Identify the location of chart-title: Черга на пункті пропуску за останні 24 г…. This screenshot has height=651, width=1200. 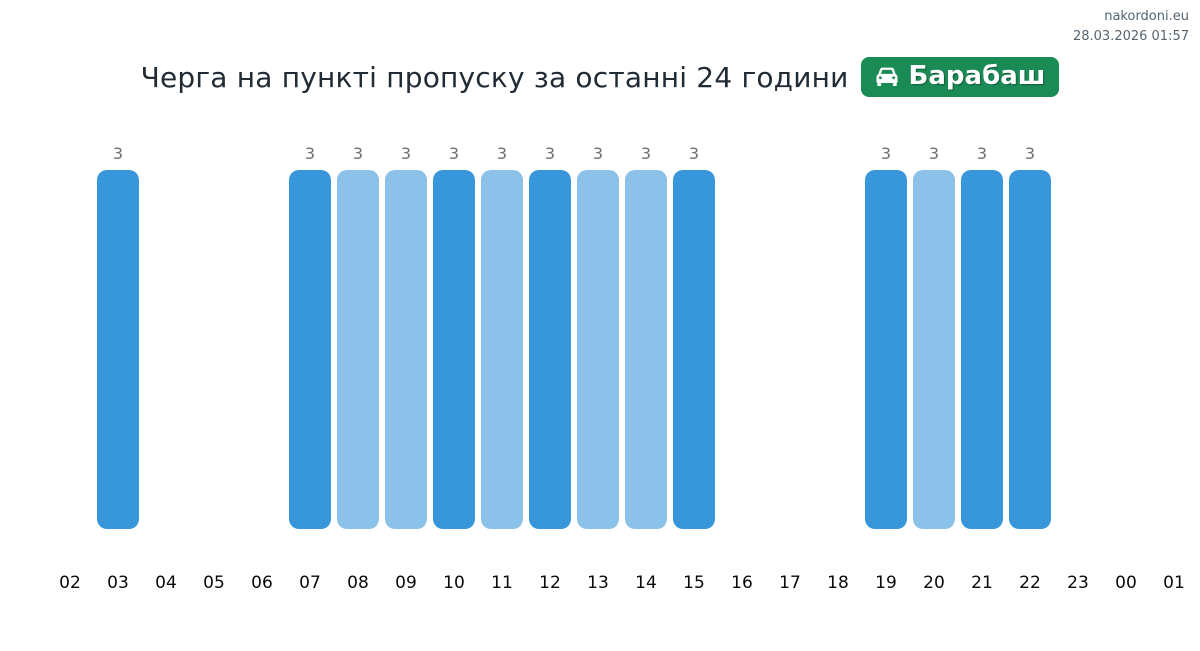
(494, 77).